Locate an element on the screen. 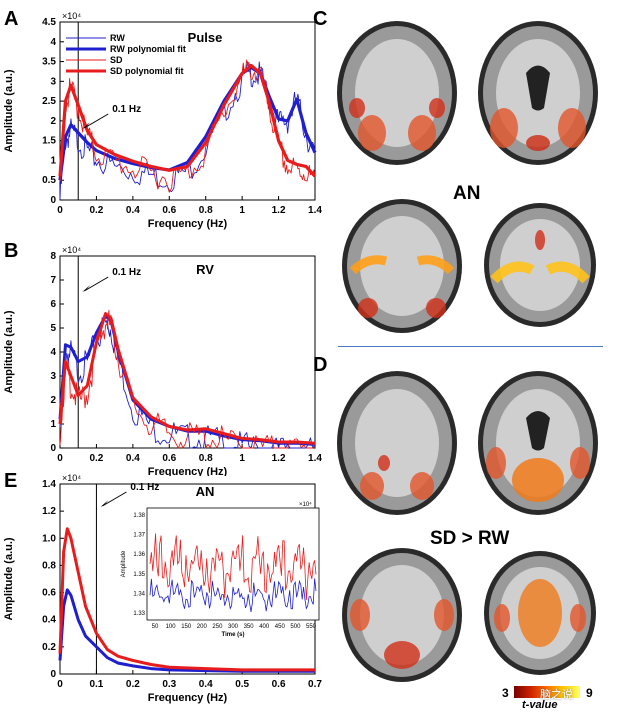 This screenshot has height=712, width=628. y-tick-label: 0.6 is located at coordinates (49, 593).